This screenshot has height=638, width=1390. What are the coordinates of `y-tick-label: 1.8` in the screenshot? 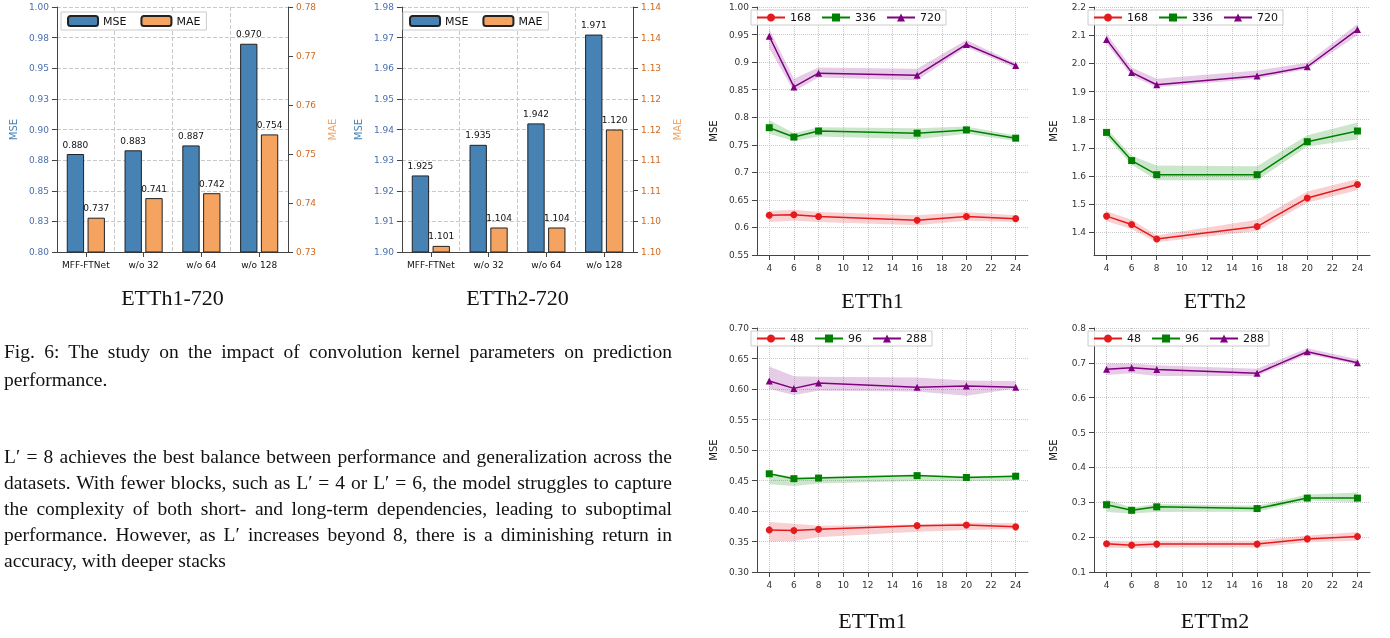 It's located at (1079, 119).